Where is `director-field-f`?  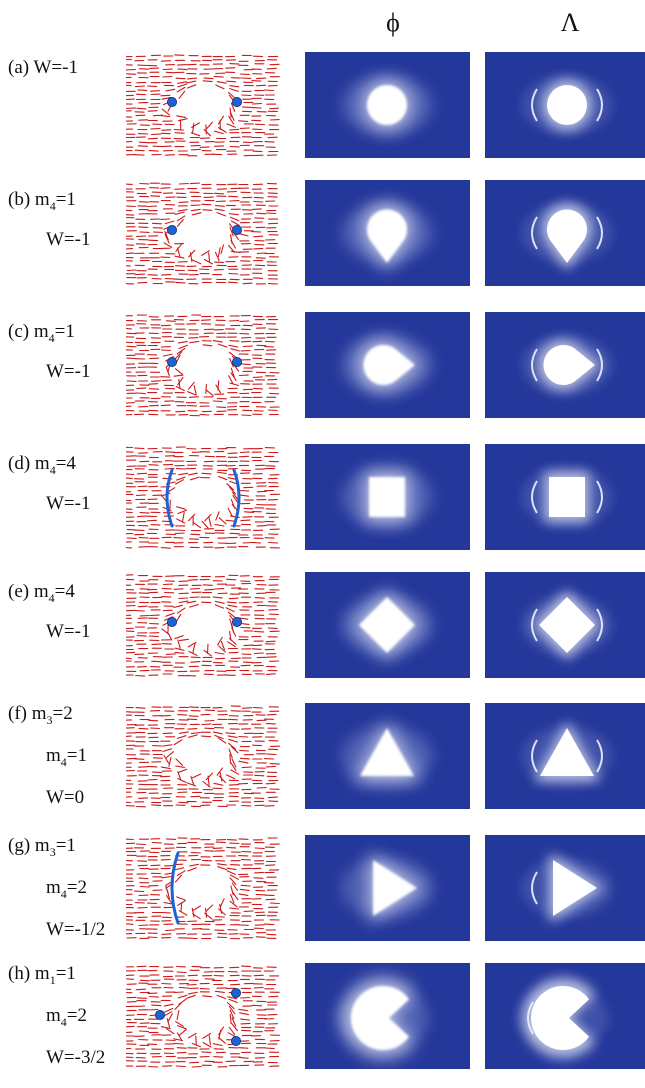 director-field-f is located at coordinates (204, 756).